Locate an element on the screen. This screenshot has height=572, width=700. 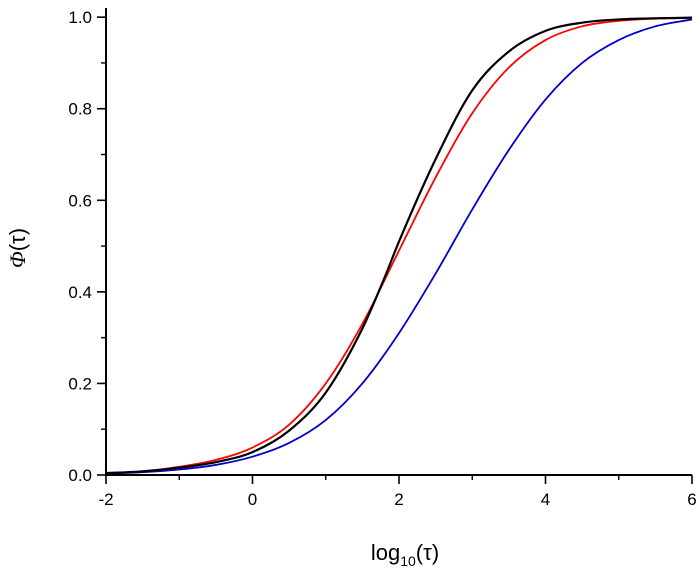
x-tick-label: 0 is located at coordinates (252, 499).